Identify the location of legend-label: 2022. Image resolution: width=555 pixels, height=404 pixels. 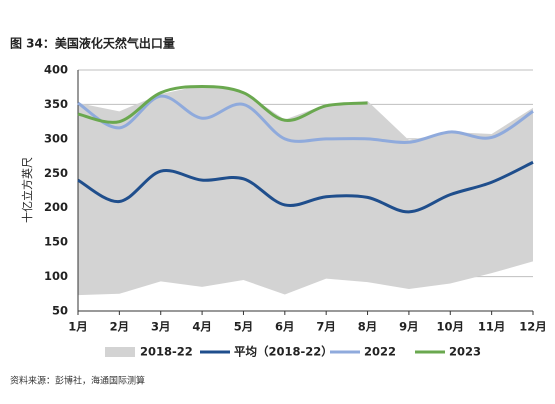
(380, 352).